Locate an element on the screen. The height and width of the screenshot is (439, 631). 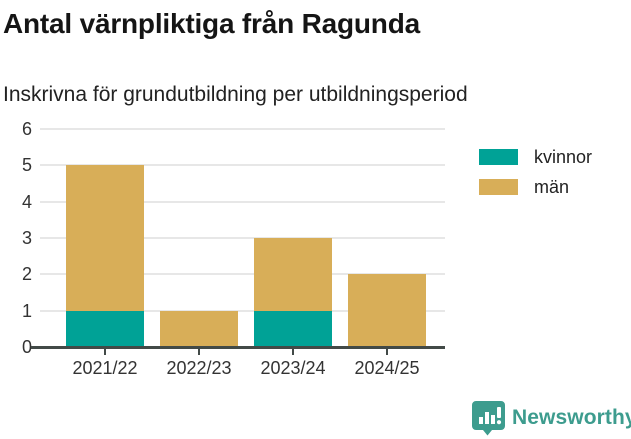
legend-label: män is located at coordinates (552, 187).